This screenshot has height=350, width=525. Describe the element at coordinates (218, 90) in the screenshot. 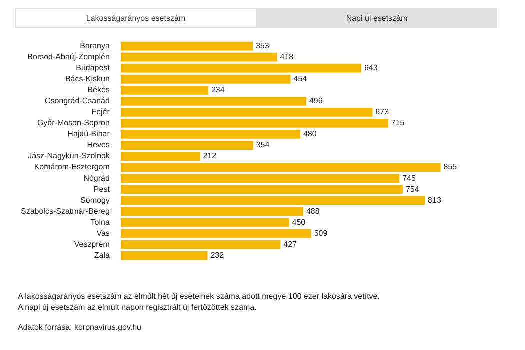

I see `data-label: 234` at that location.